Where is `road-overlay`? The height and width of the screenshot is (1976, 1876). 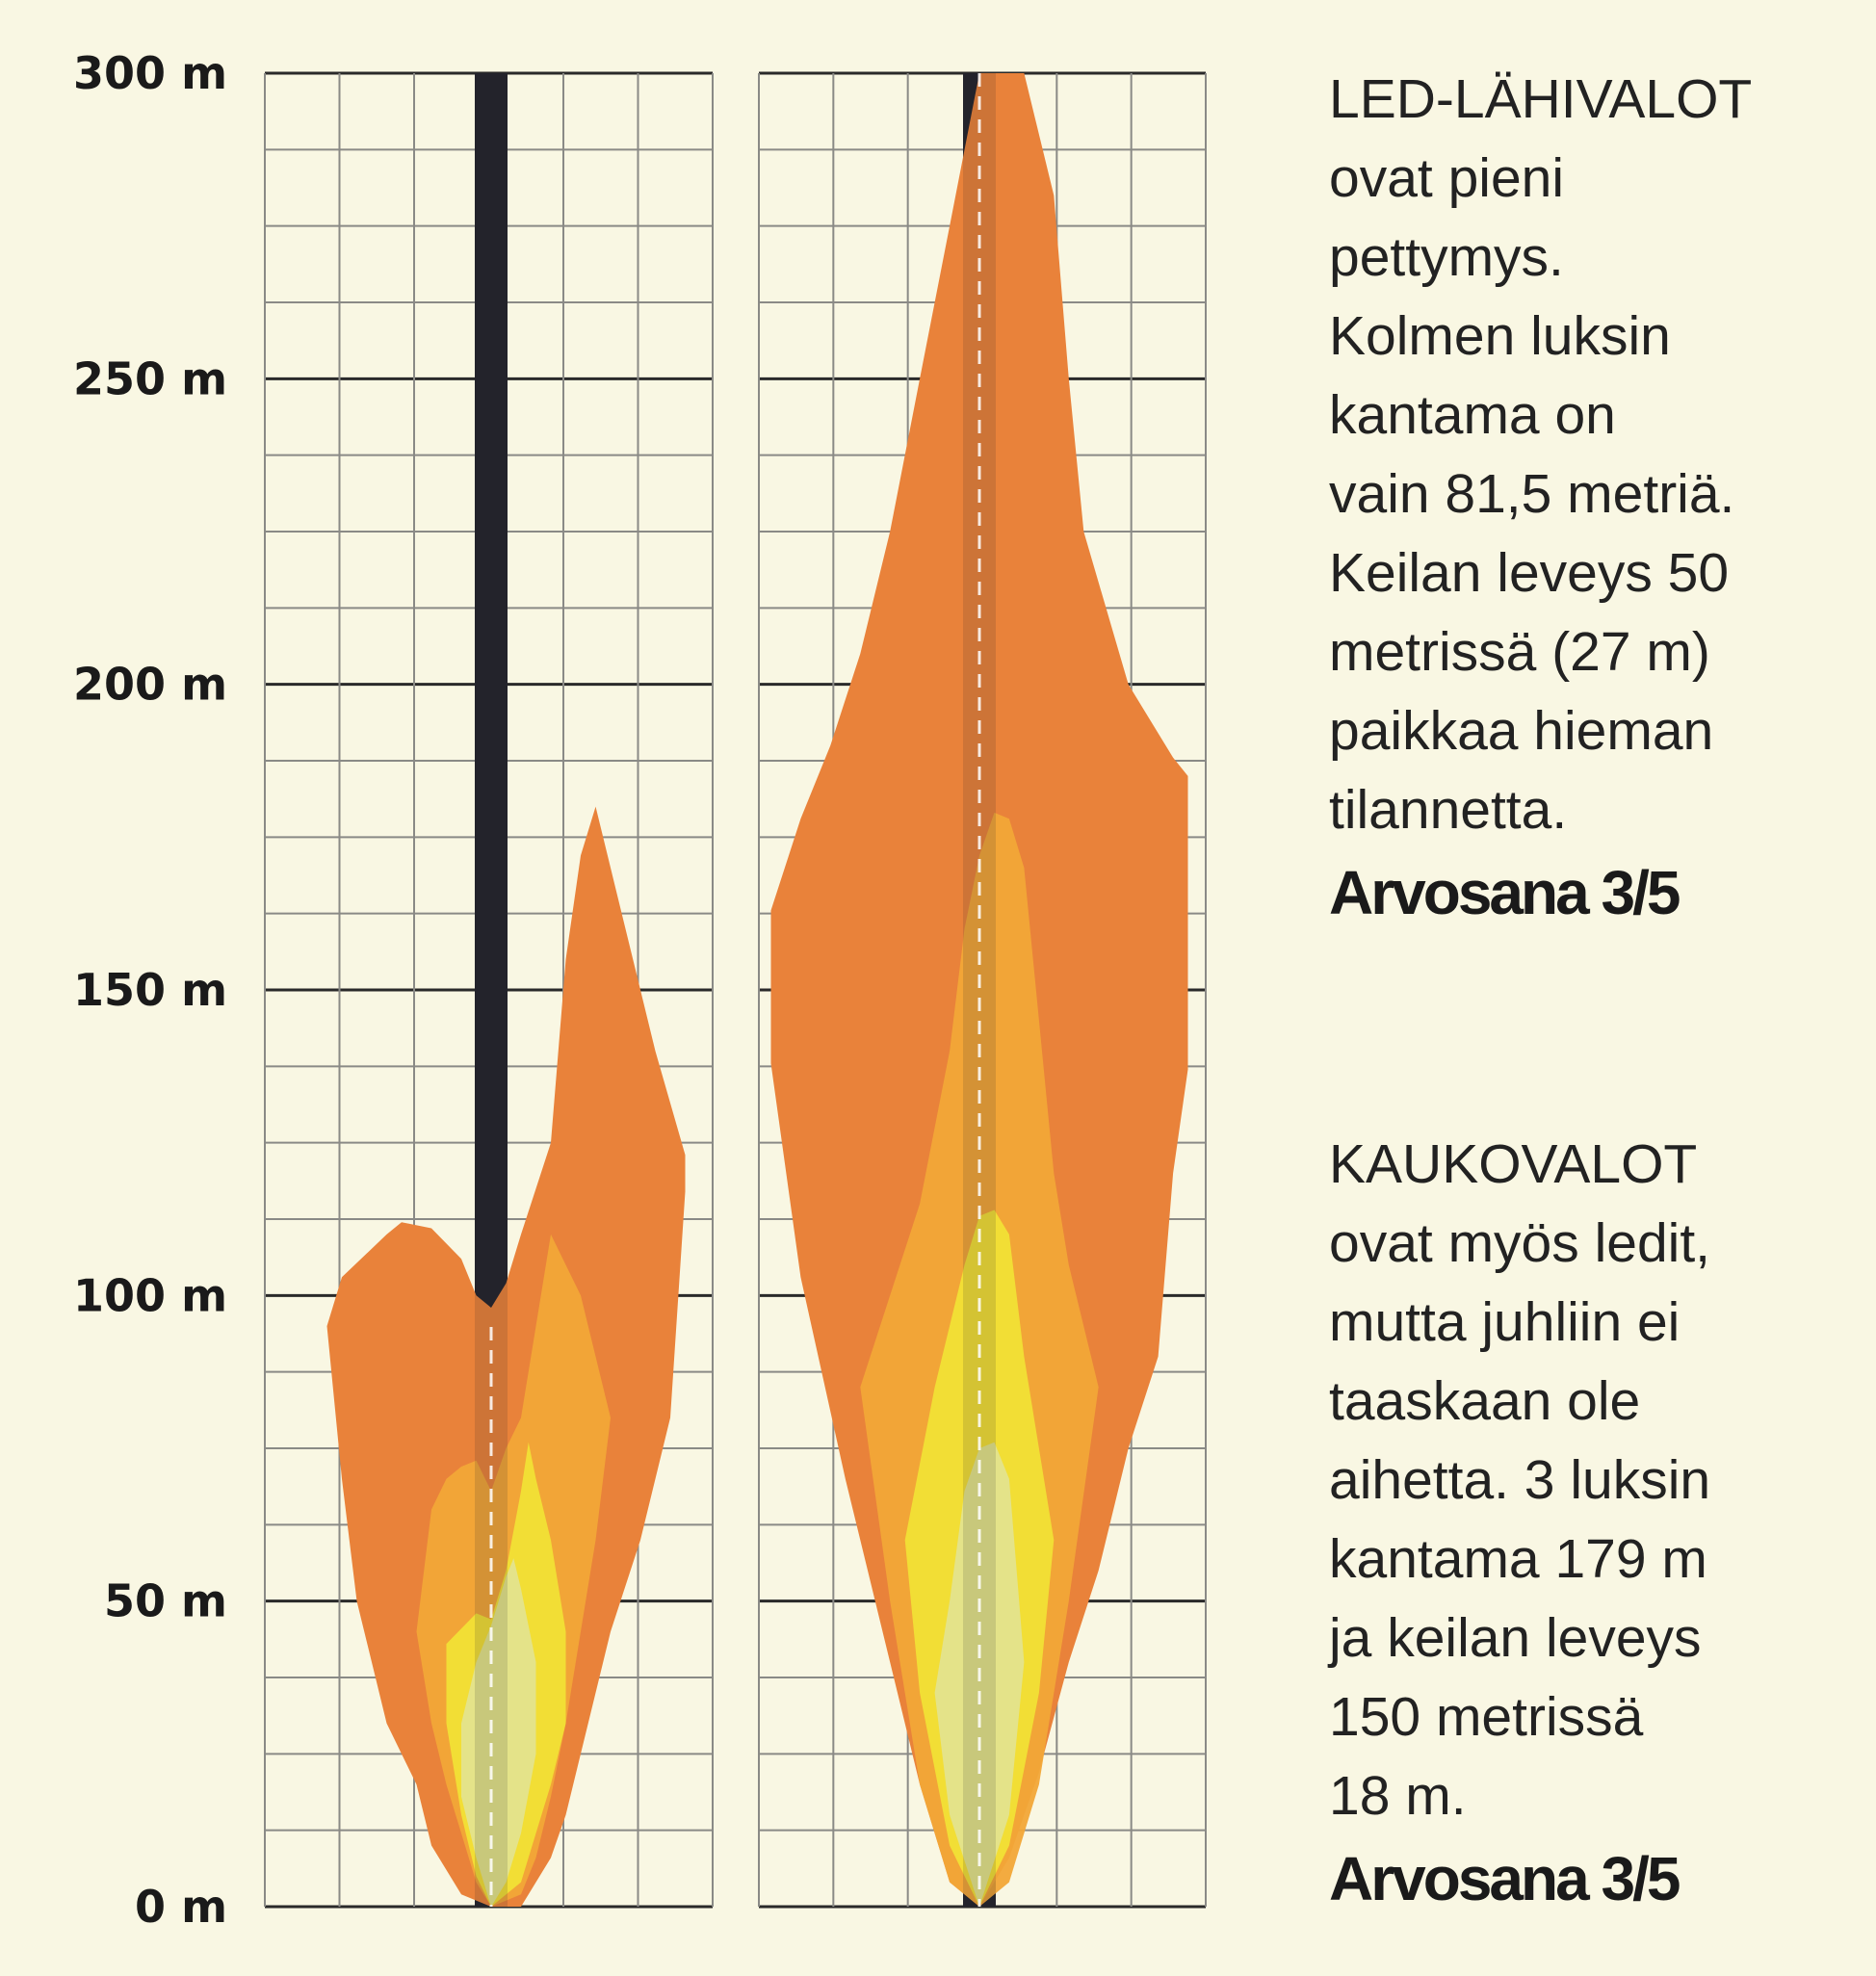
road-overlay is located at coordinates (492, 990).